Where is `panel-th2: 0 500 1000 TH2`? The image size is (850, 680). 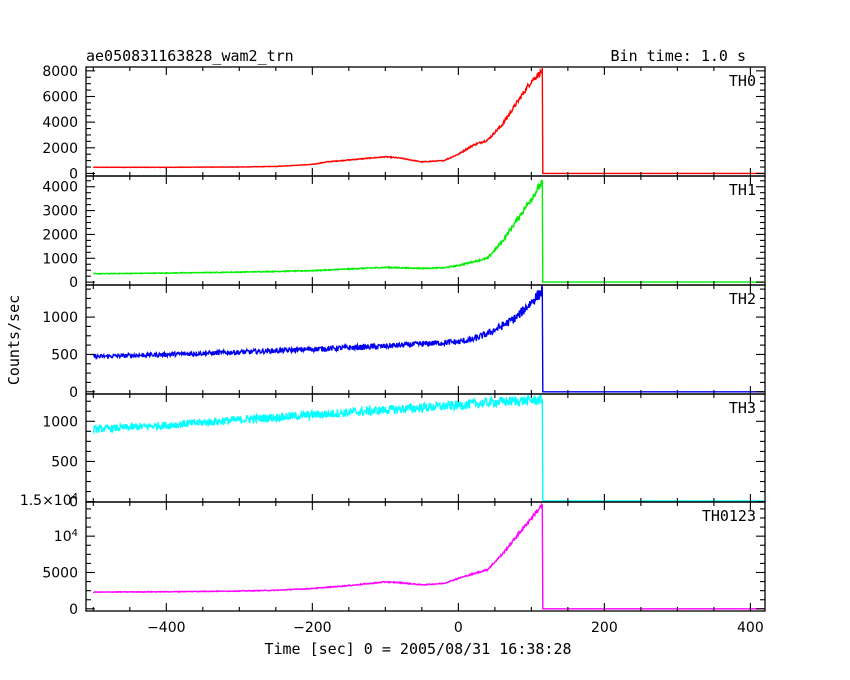
panel-th2: 0 500 1000 TH2 is located at coordinates (404, 342).